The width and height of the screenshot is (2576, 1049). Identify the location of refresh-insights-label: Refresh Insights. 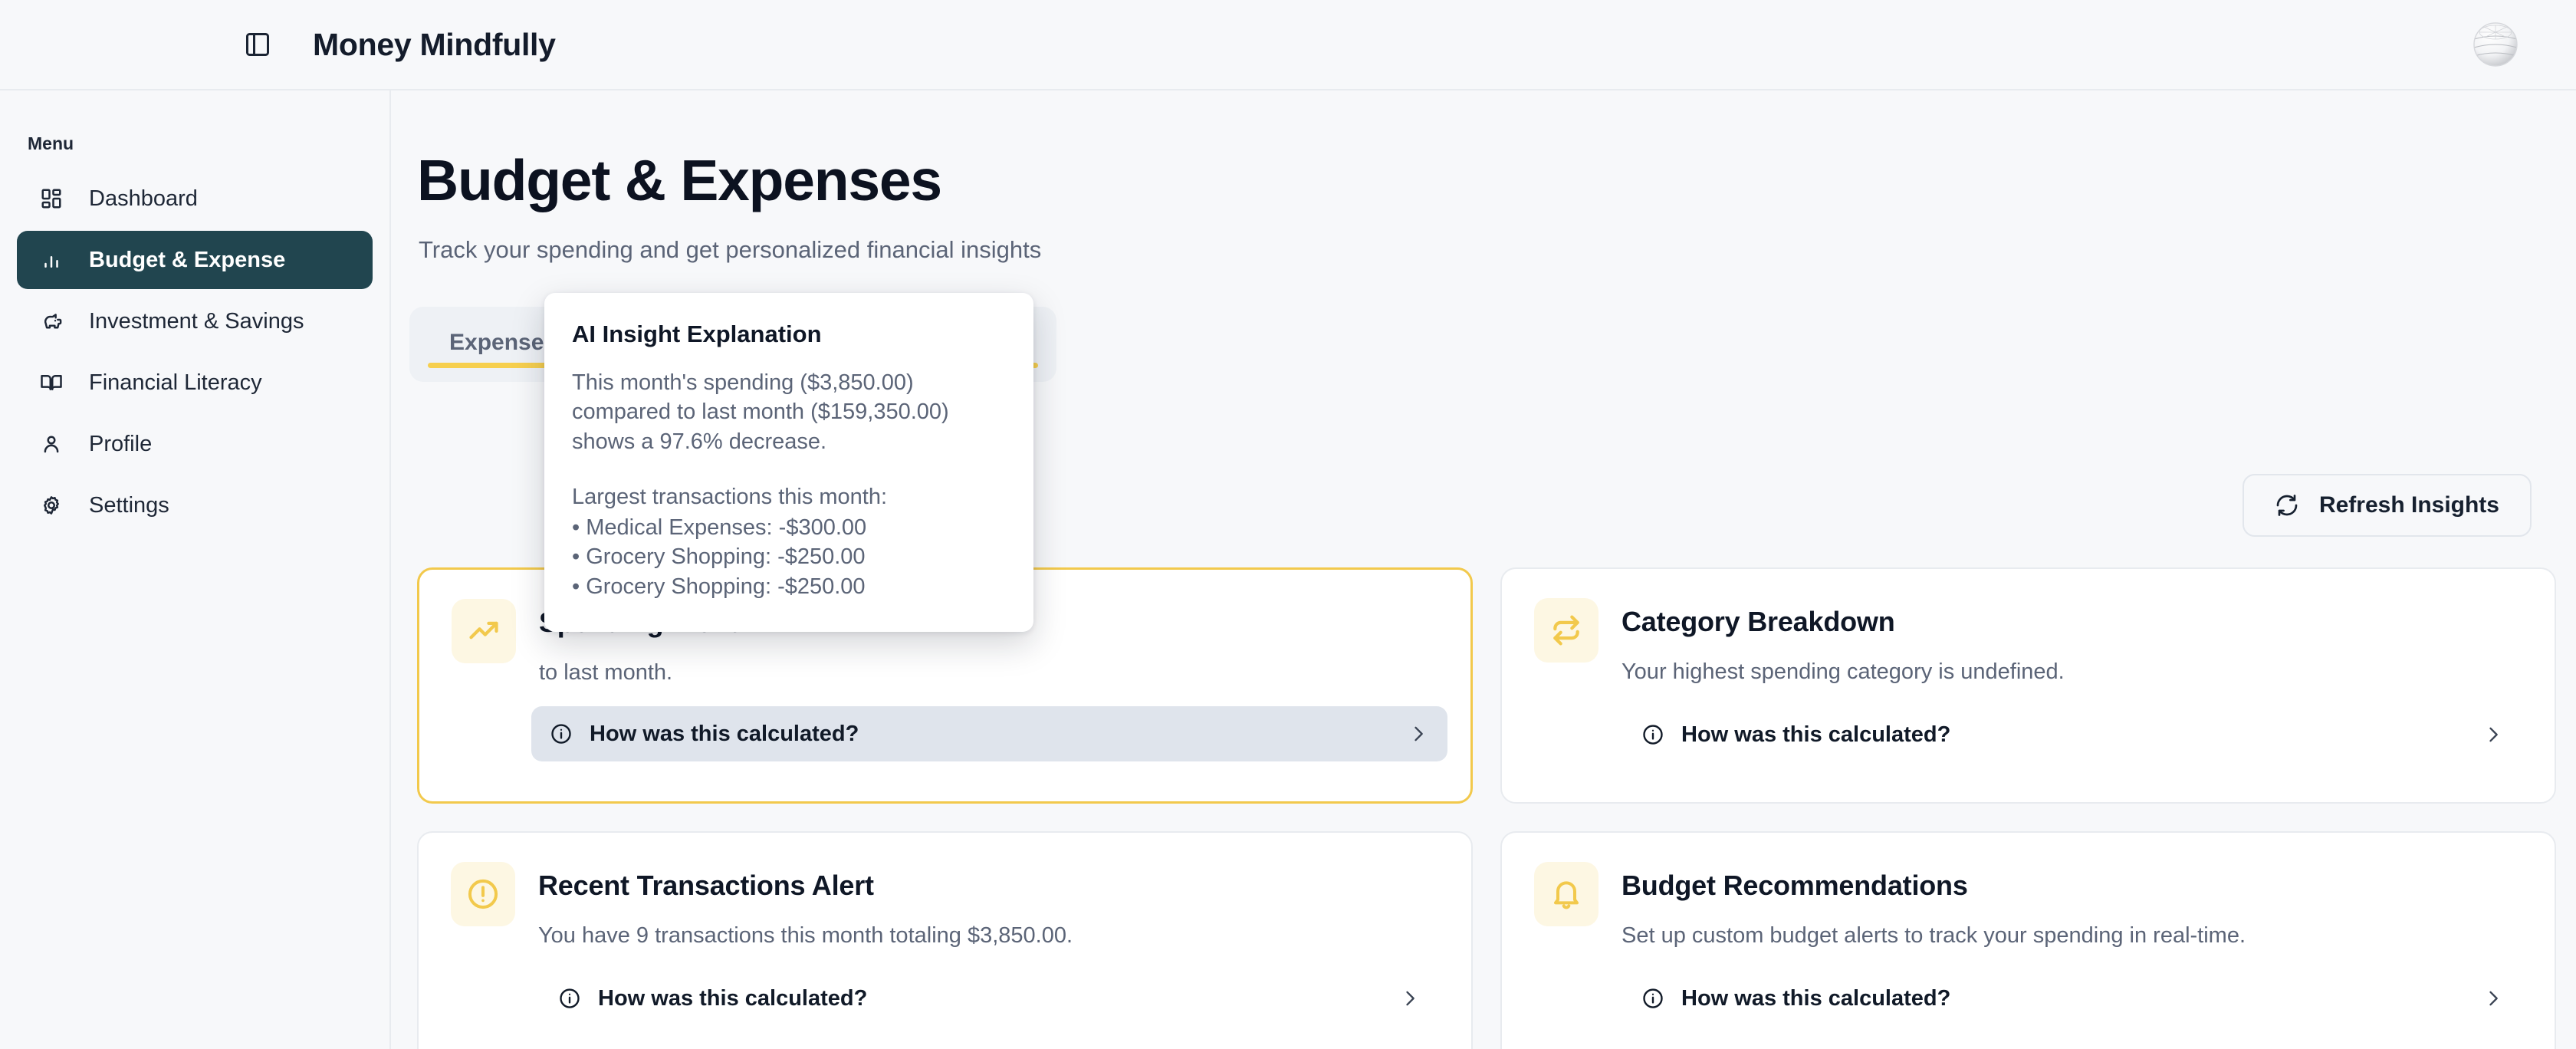
(2409, 505).